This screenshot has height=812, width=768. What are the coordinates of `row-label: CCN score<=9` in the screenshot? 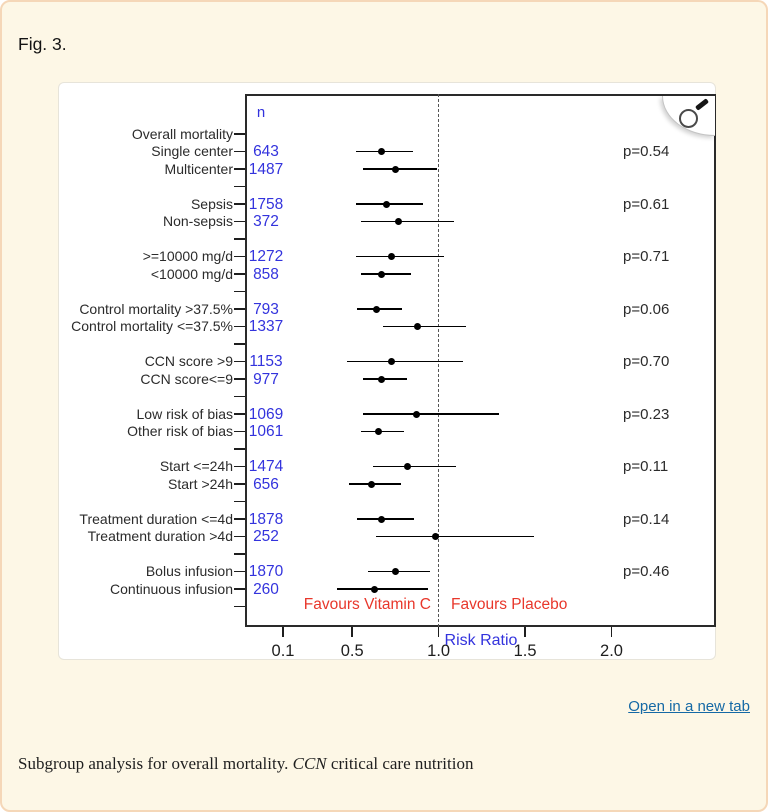 It's located at (186, 378).